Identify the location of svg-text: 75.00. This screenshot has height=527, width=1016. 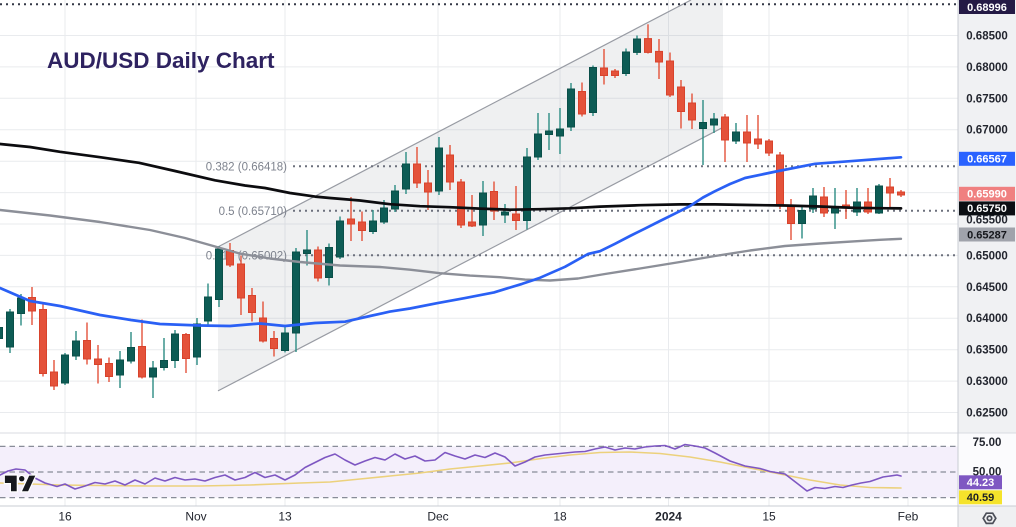
(987, 443).